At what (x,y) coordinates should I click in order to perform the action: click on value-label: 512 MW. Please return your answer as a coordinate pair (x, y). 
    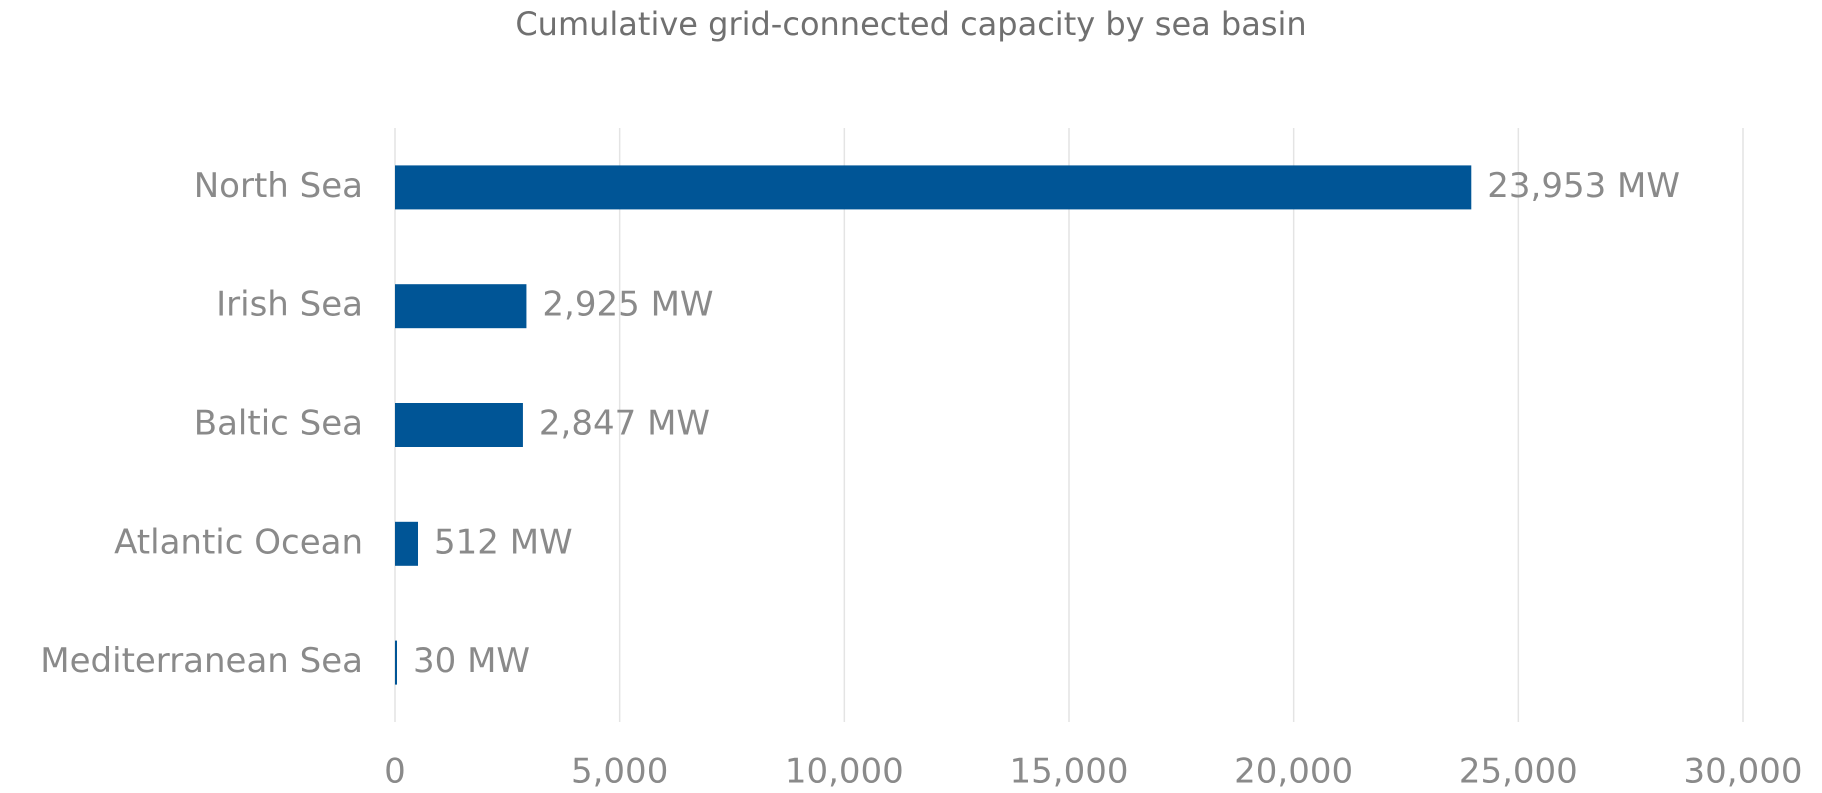
    Looking at the image, I should click on (503, 542).